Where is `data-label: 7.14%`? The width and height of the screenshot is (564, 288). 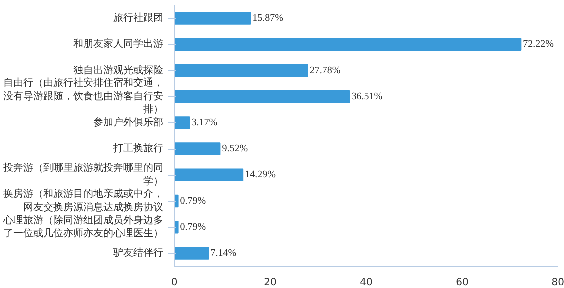 data-label: 7.14% is located at coordinates (223, 253).